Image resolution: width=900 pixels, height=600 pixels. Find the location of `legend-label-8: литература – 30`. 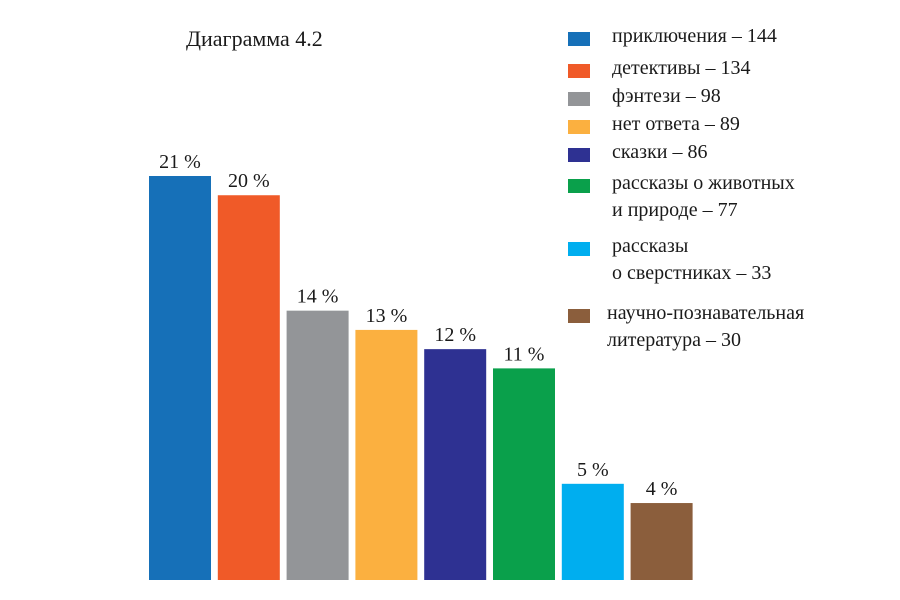

legend-label-8: литература – 30 is located at coordinates (674, 340).